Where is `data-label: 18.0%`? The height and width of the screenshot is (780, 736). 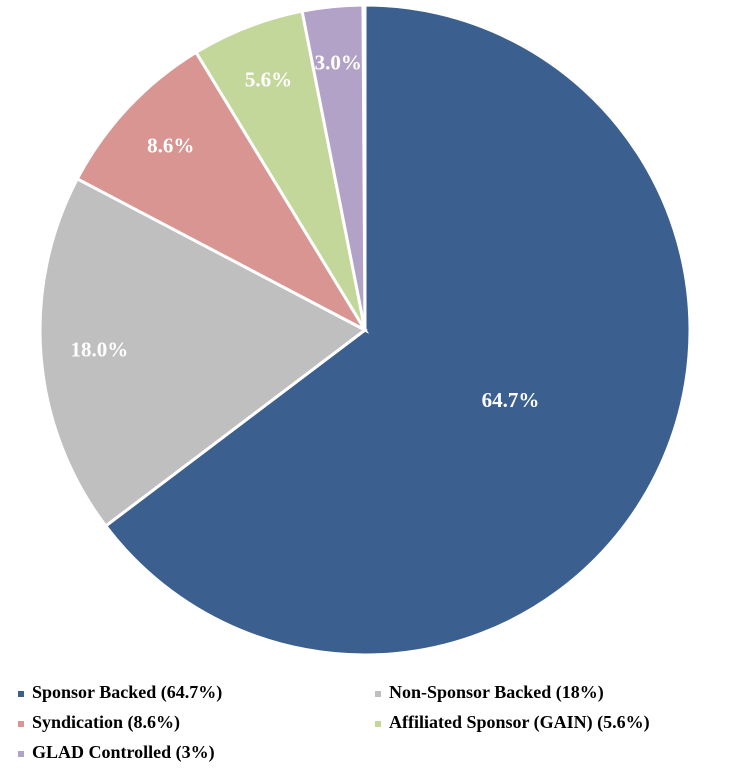
data-label: 18.0% is located at coordinates (100, 350).